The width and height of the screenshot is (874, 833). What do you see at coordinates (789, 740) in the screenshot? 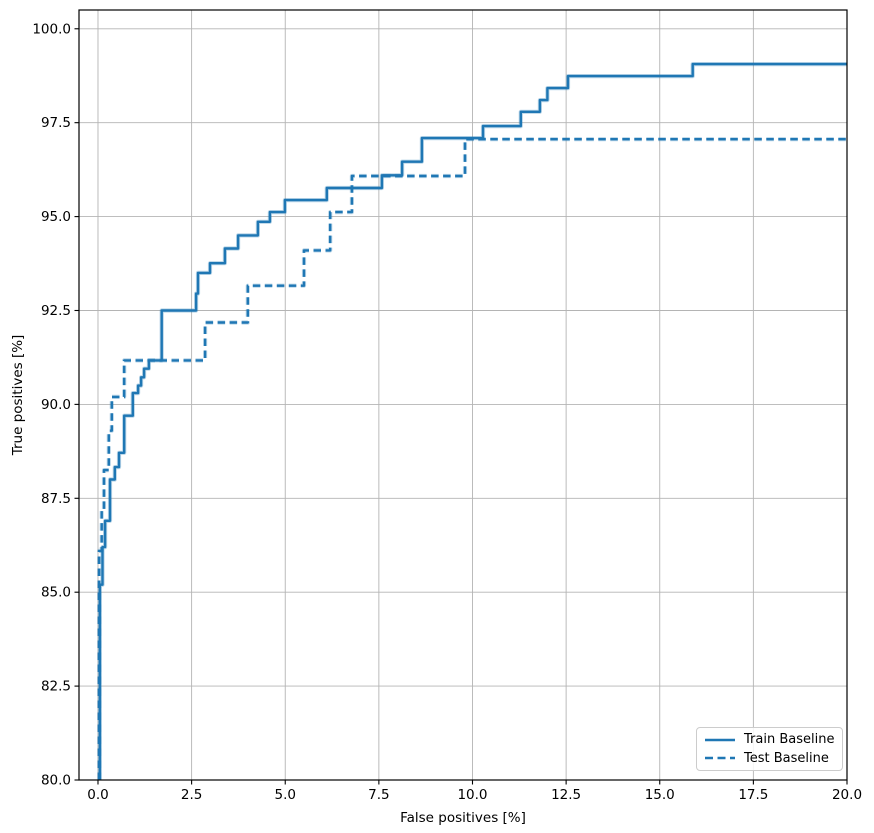
I see `legend-label-train: Train Baseline` at bounding box center [789, 740].